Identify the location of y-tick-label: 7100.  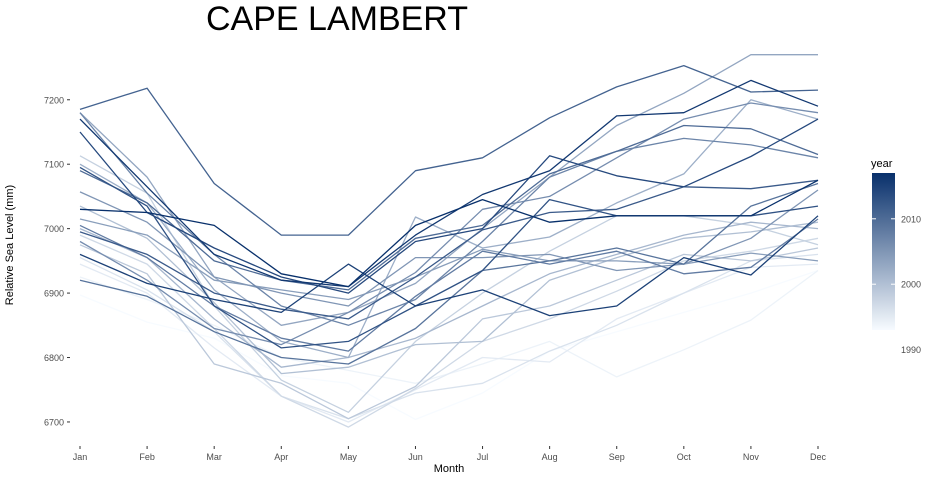
(54, 165).